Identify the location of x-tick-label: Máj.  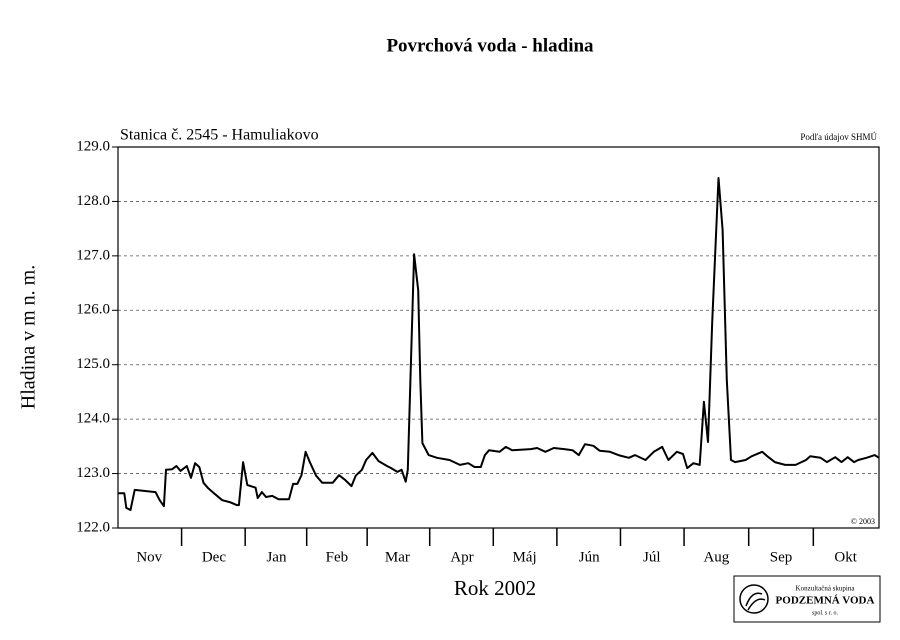
(524, 557).